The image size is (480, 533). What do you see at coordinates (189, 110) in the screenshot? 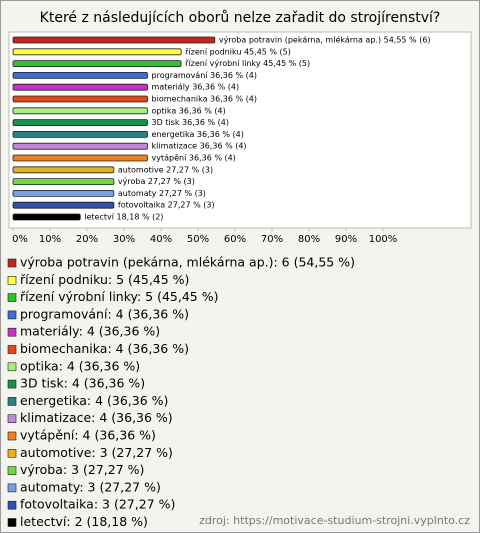
I see `value-label: optika 36,36 % (4)` at bounding box center [189, 110].